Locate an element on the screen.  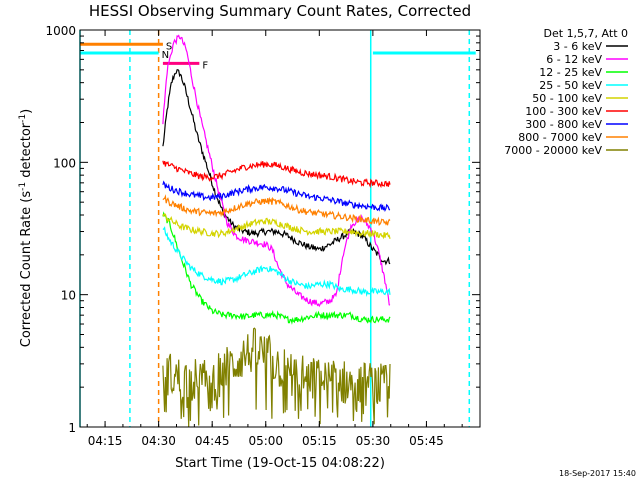
x-tick-label-1: 04:30 is located at coordinates (158, 441).